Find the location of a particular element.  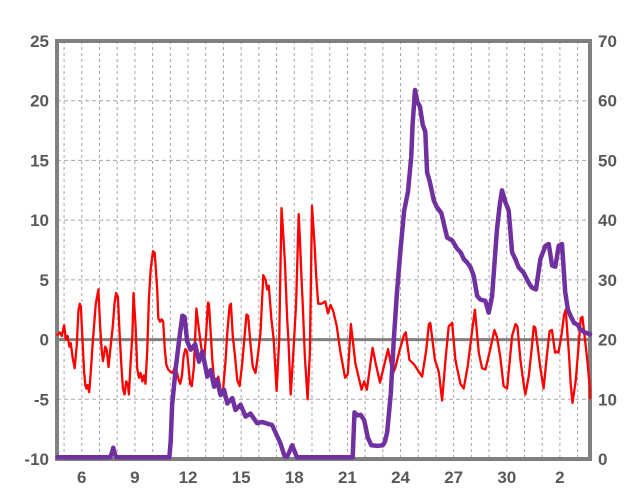

x-axis-tick-label: 24 is located at coordinates (400, 477).